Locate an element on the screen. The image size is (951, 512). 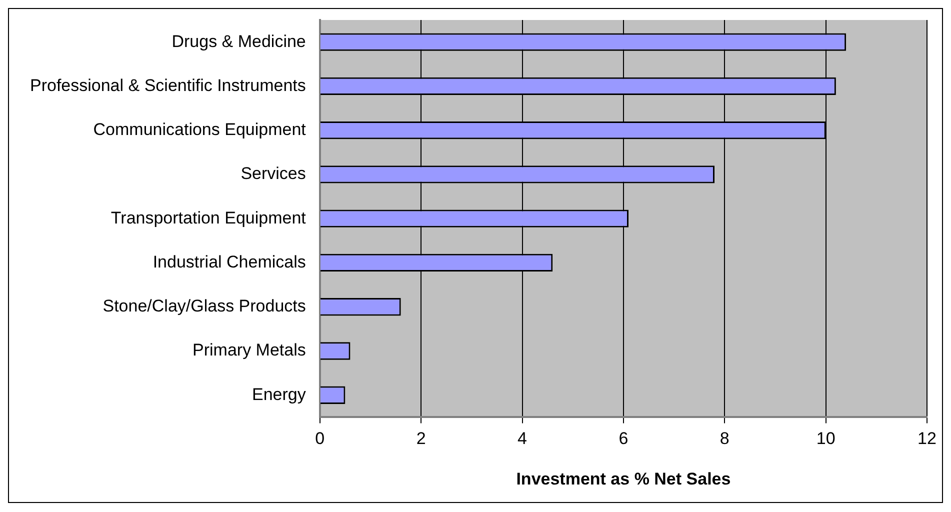
y-tick-label: Transportation Equipment is located at coordinates (208, 218).